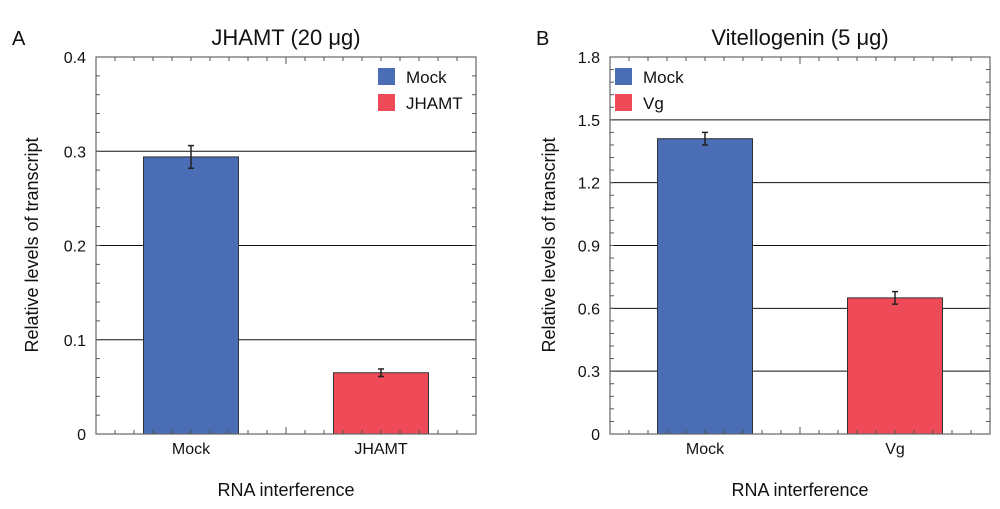  Describe the element at coordinates (795, 449) in the screenshot. I see `x-tick-labels: Mock Vg` at that location.